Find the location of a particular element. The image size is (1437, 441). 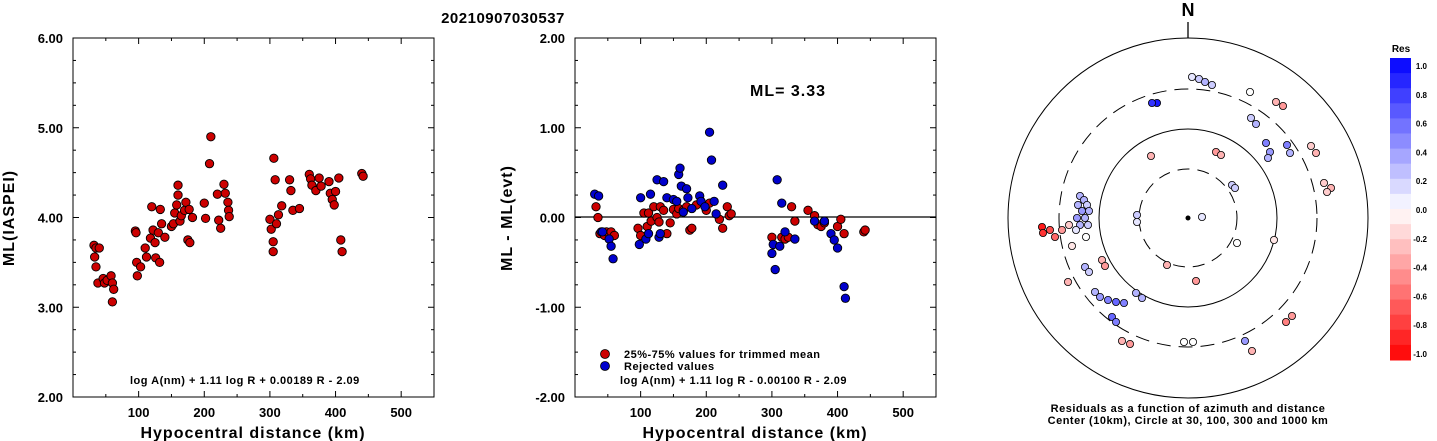

colorbar-tick-label: -0.4 is located at coordinates (1420, 268).